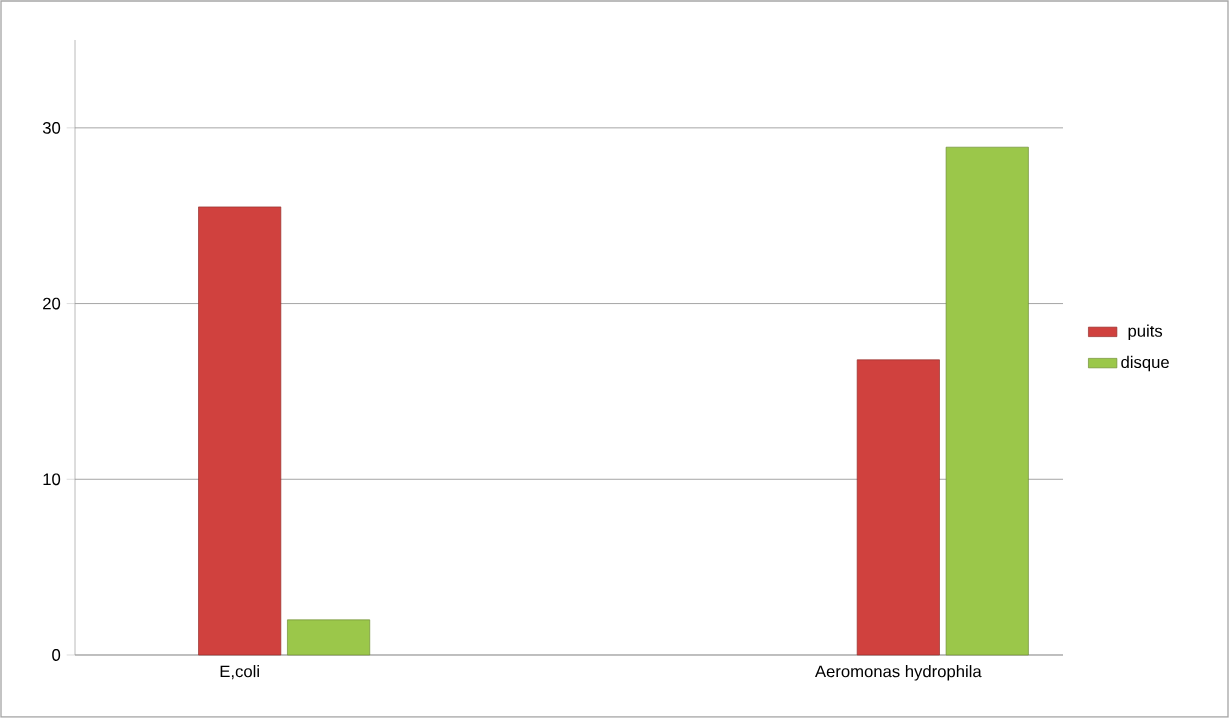  I want to click on y-tick-label: 30, so click(51, 127).